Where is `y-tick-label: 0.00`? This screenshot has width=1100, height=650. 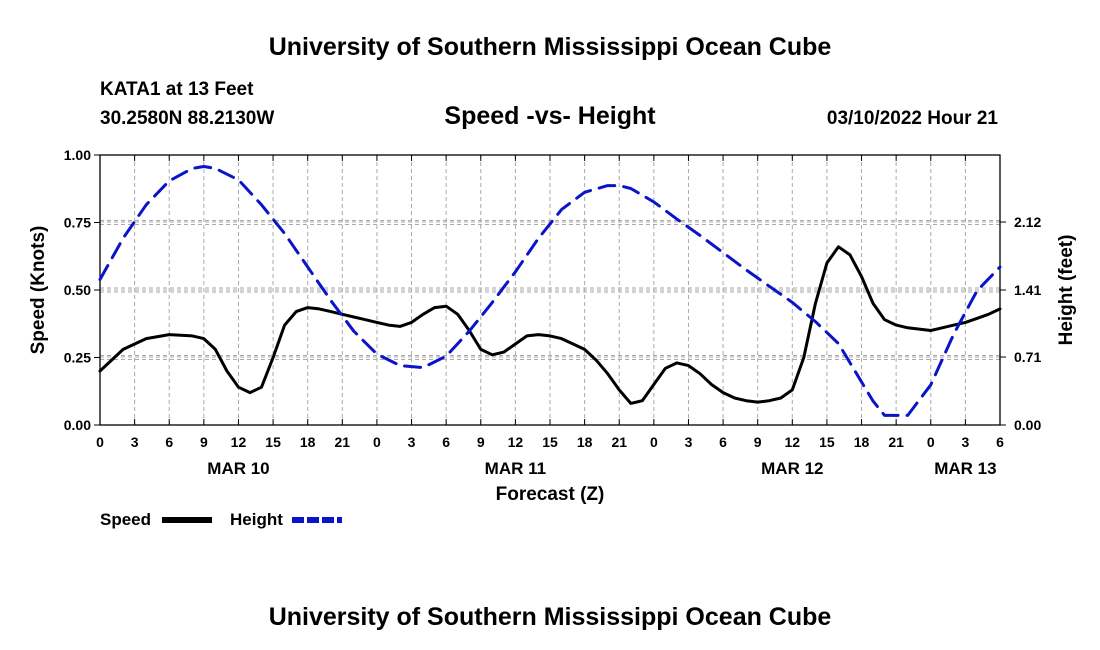 y-tick-label: 0.00 is located at coordinates (77, 425).